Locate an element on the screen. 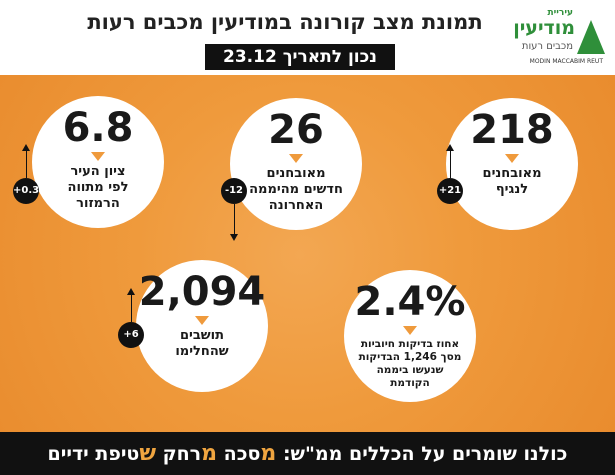  stat-value: 218 is located at coordinates (512, 130).